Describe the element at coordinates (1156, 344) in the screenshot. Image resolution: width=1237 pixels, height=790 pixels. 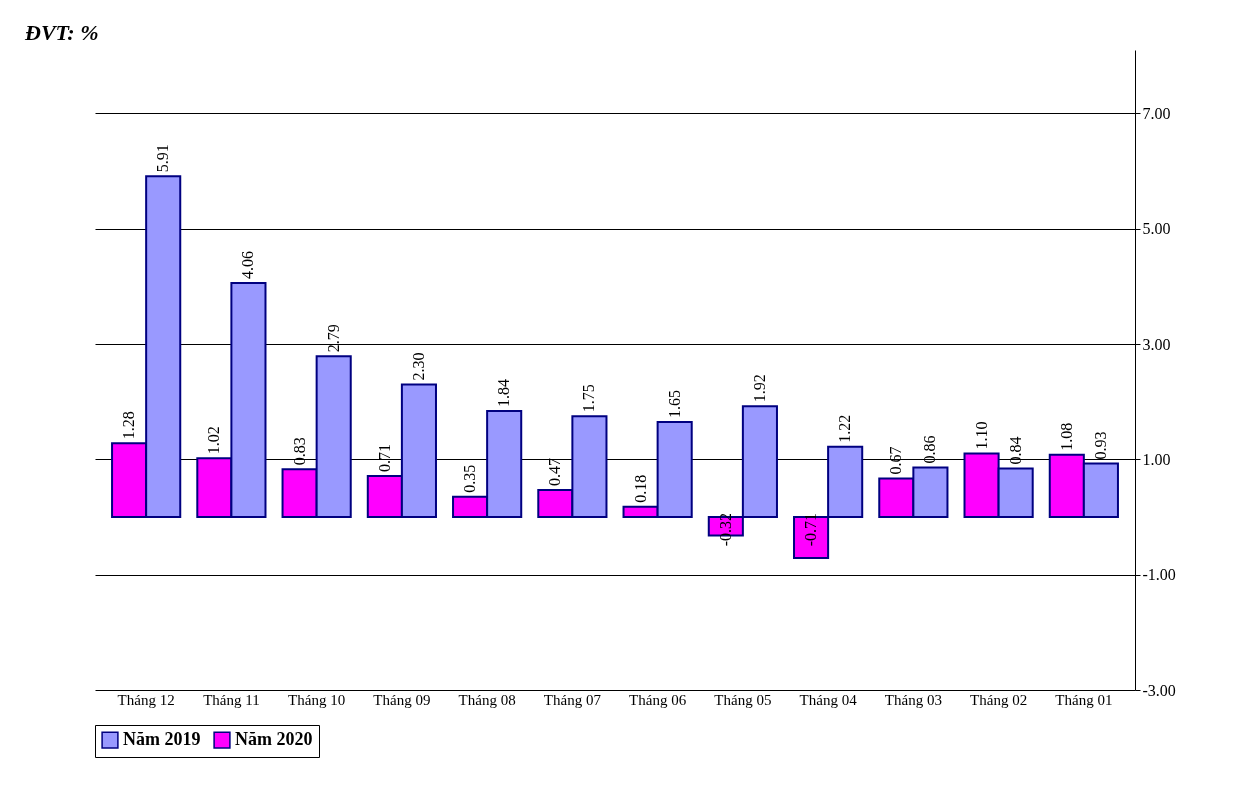
I see `y-tick-label: 3.00` at that location.